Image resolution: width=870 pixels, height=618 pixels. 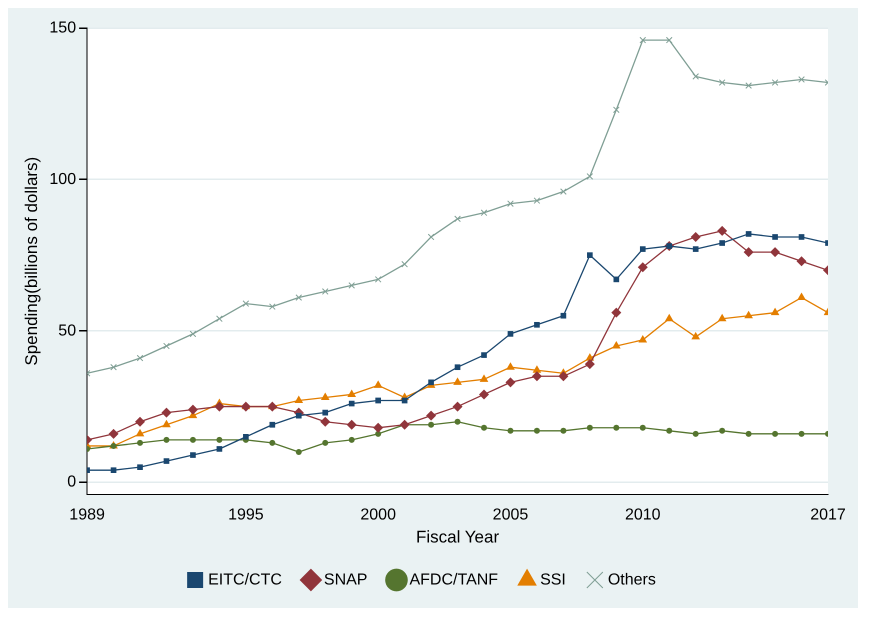 I want to click on legend-label: EITC/CTC, so click(x=245, y=579).